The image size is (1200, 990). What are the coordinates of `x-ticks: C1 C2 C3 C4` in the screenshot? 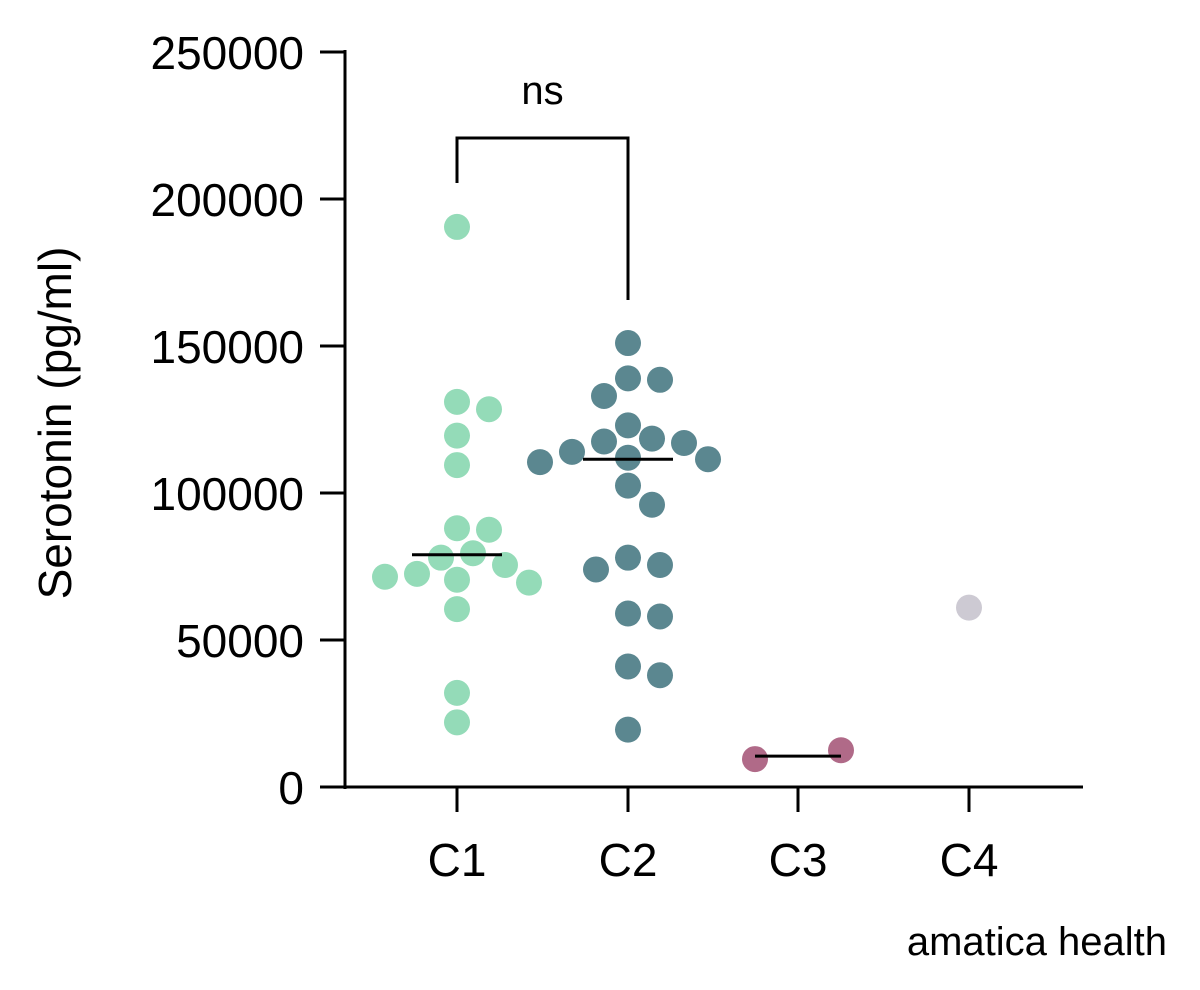 It's located at (713, 836).